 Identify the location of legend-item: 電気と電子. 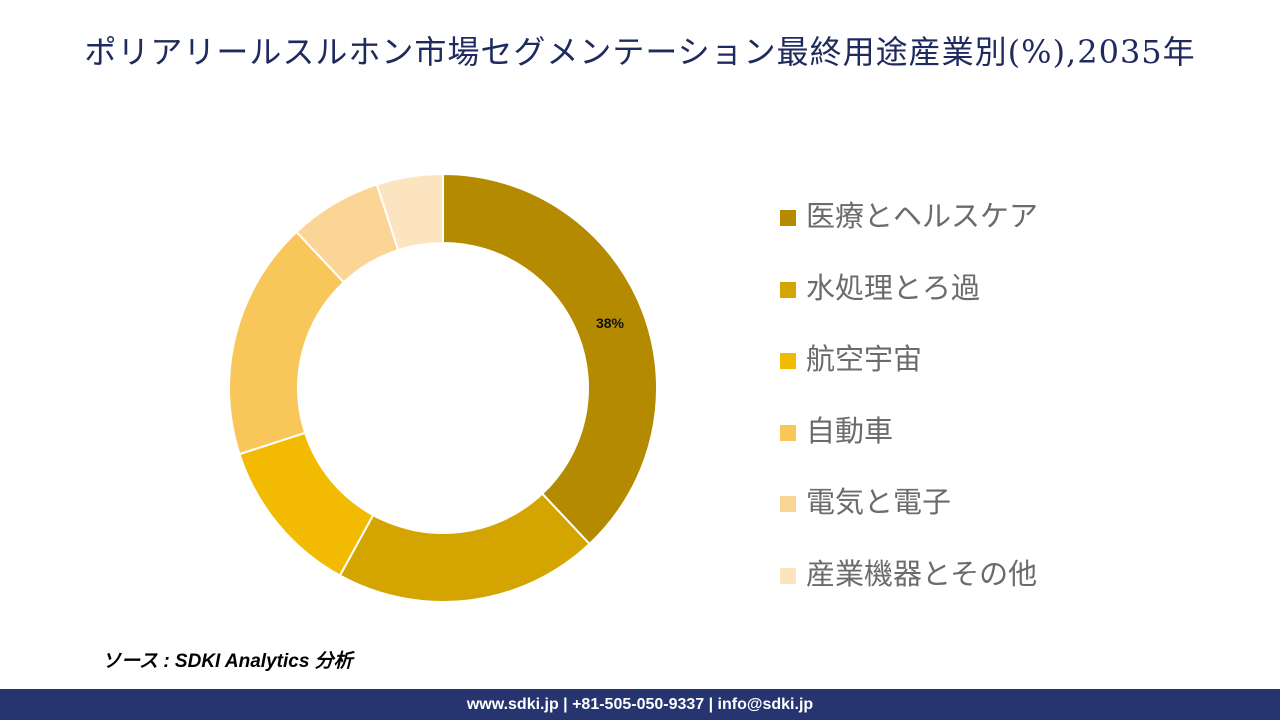
(909, 518).